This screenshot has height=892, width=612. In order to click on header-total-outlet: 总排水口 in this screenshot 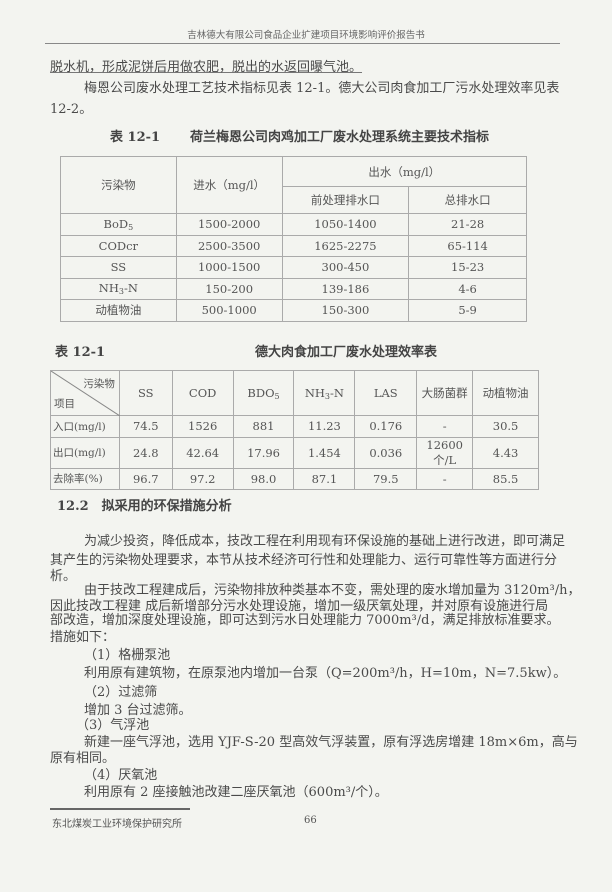, I will do `click(467, 200)`.